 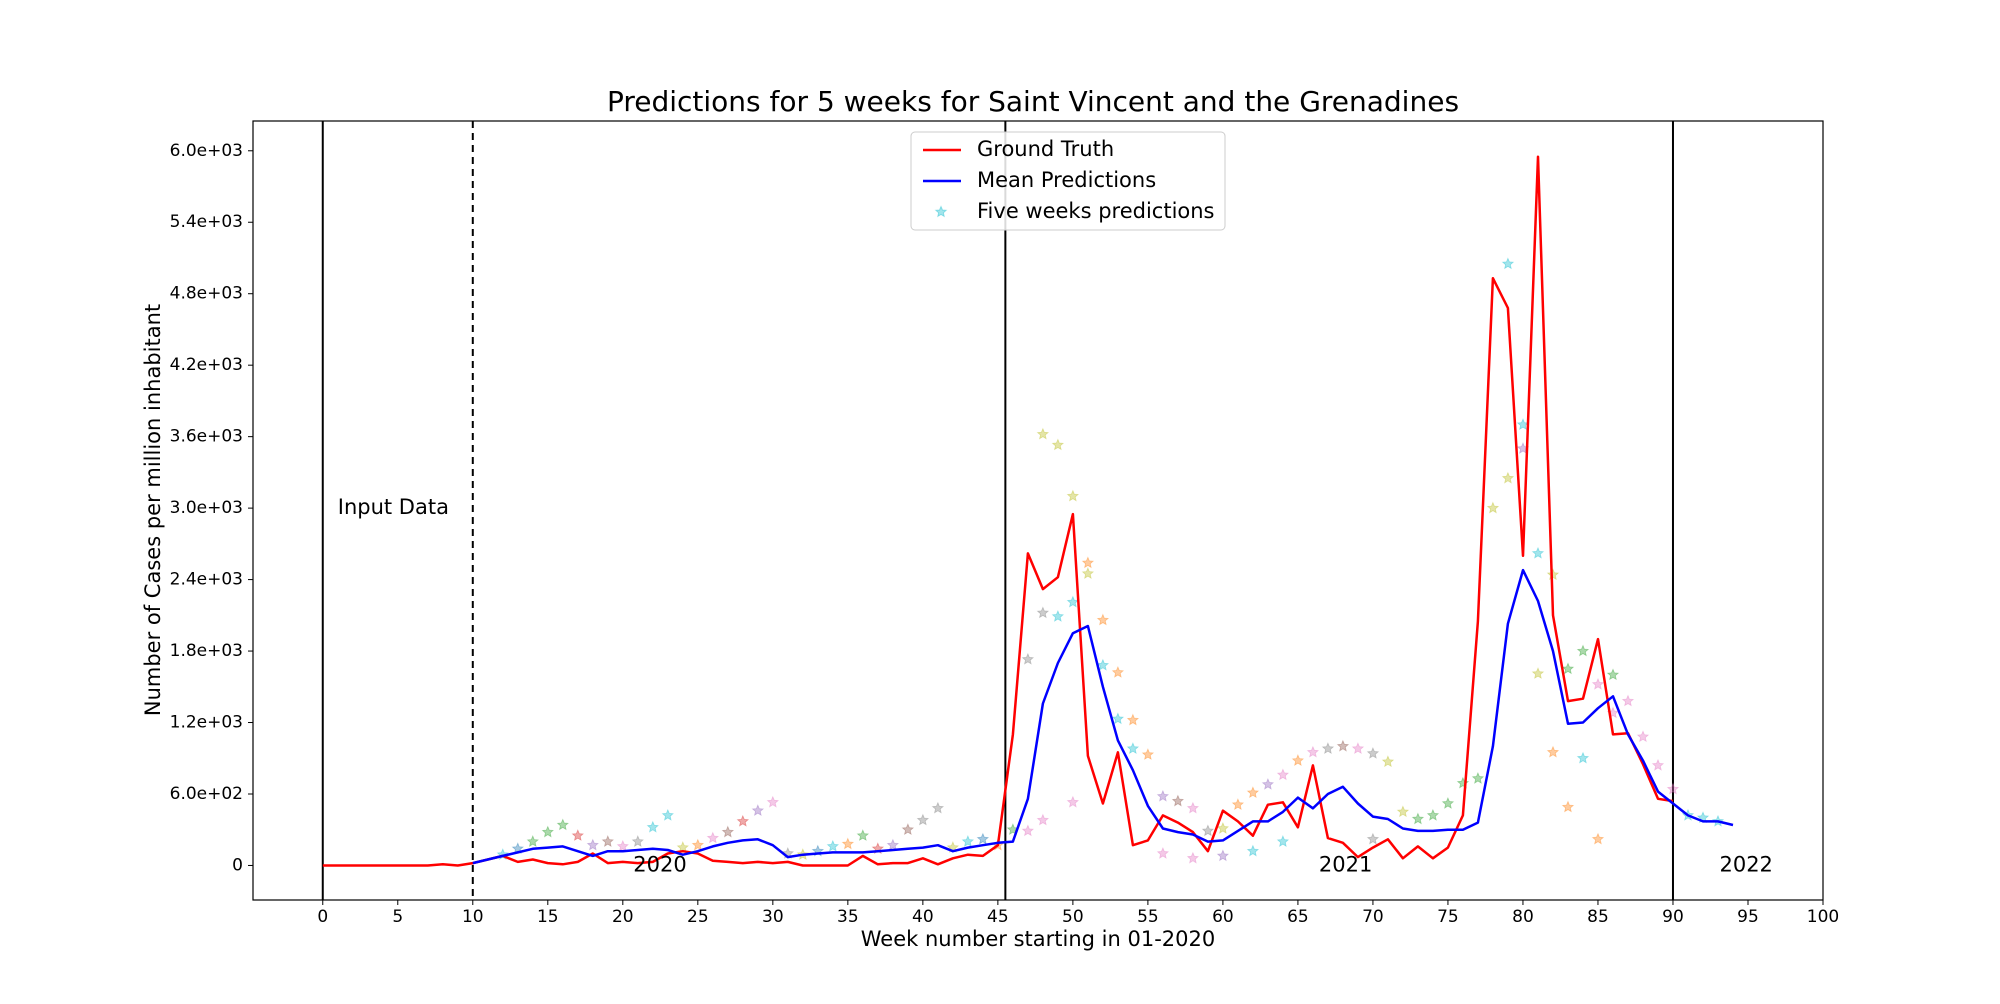 I want to click on y-tick-label: 2.4e+03, so click(x=206, y=580).